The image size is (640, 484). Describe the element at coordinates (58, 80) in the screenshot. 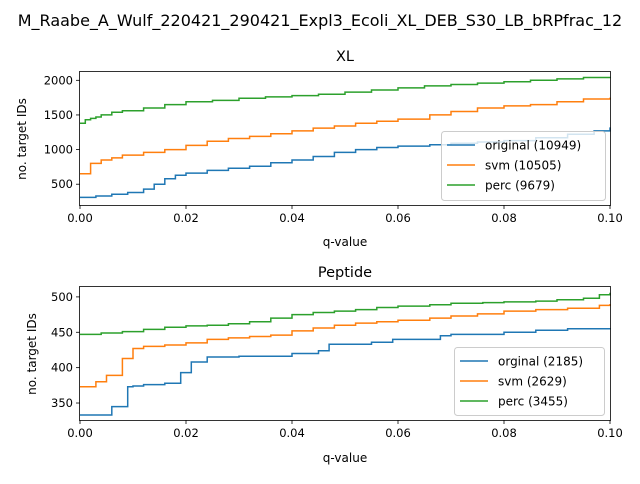

I see `xl-y-tick-label: 2000` at that location.